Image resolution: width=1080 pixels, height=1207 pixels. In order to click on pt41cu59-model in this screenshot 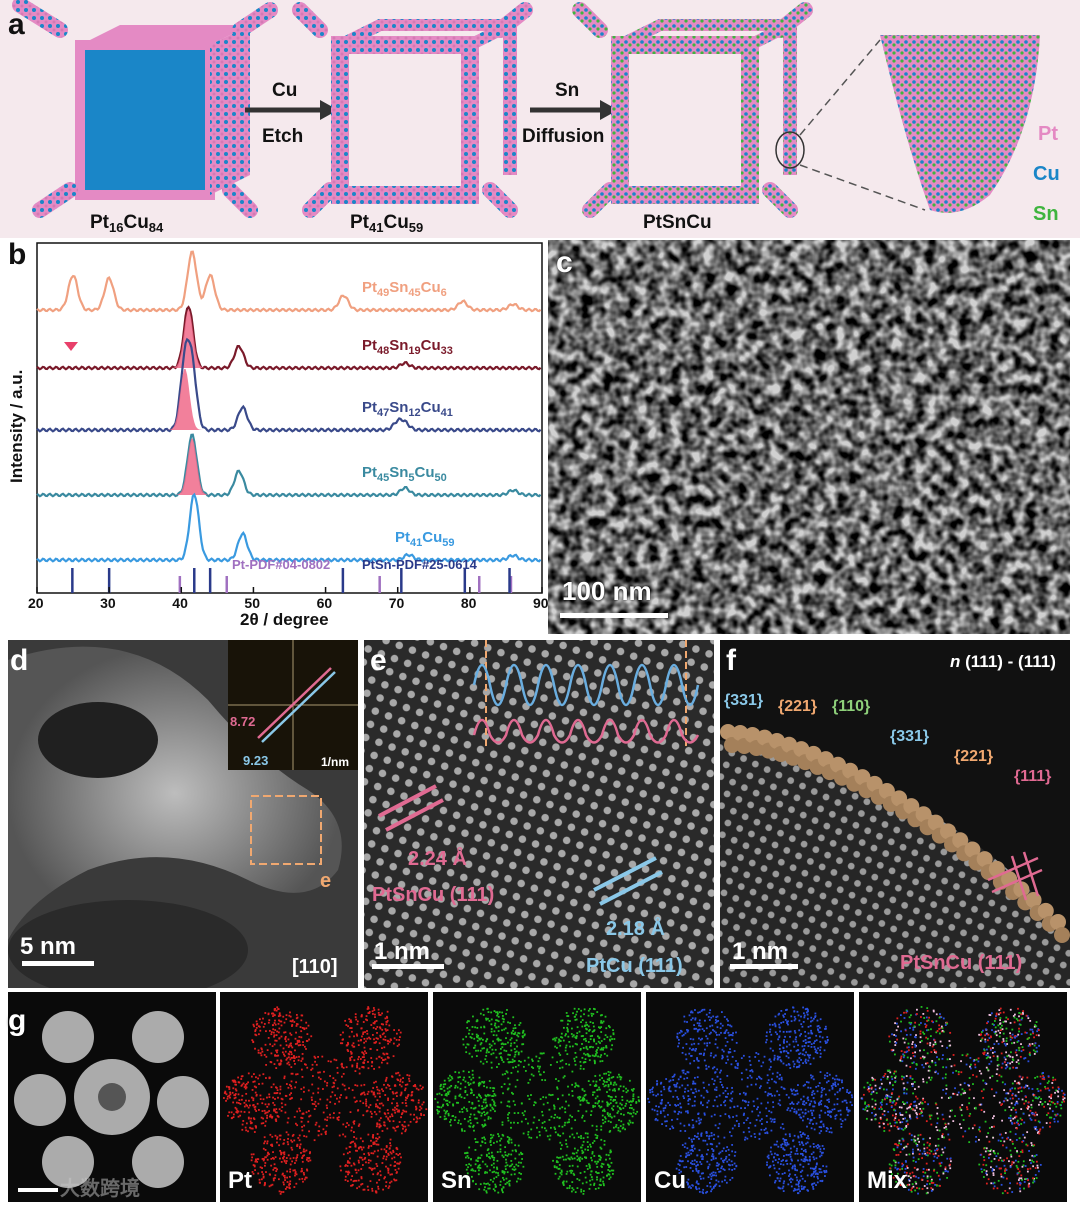, I will do `click(412, 110)`.